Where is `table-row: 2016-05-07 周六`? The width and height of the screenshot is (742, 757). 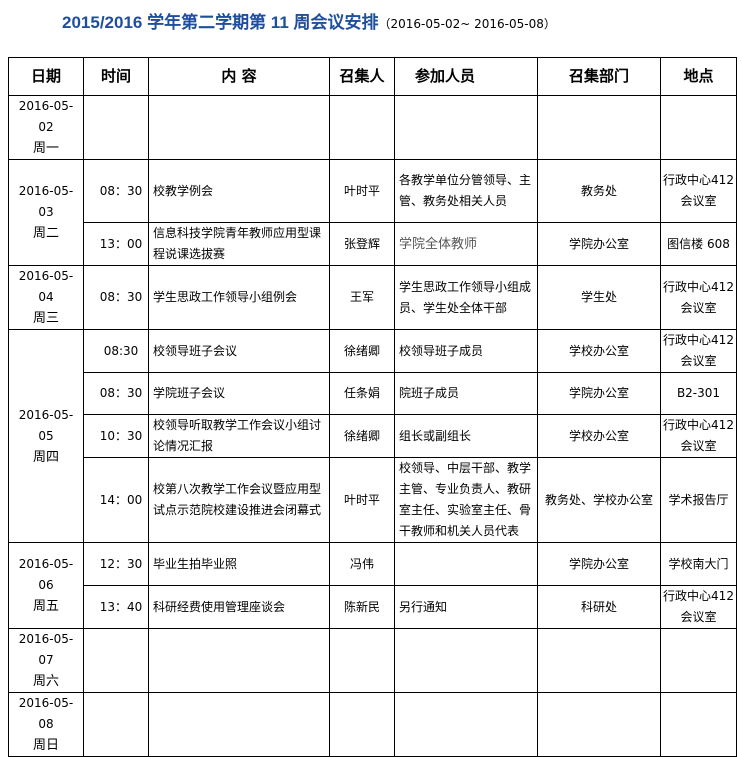
table-row: 2016-05-07 周六 is located at coordinates (372, 660).